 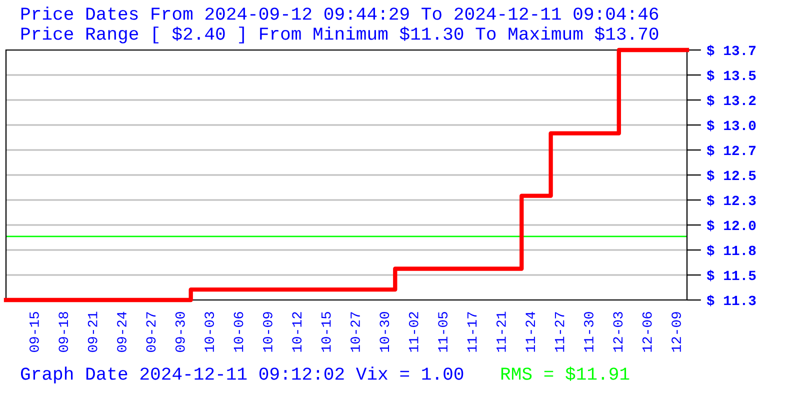 What do you see at coordinates (731, 50) in the screenshot?
I see `y-tick-label: $ 13.7` at bounding box center [731, 50].